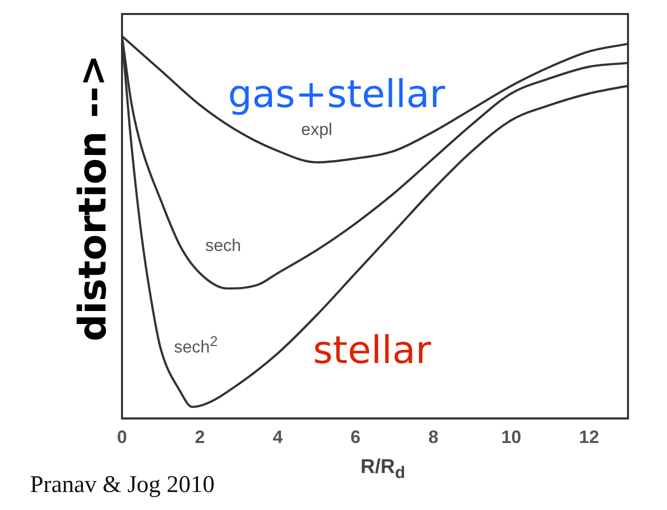  I want to click on x-tick-label: 10, so click(511, 437).